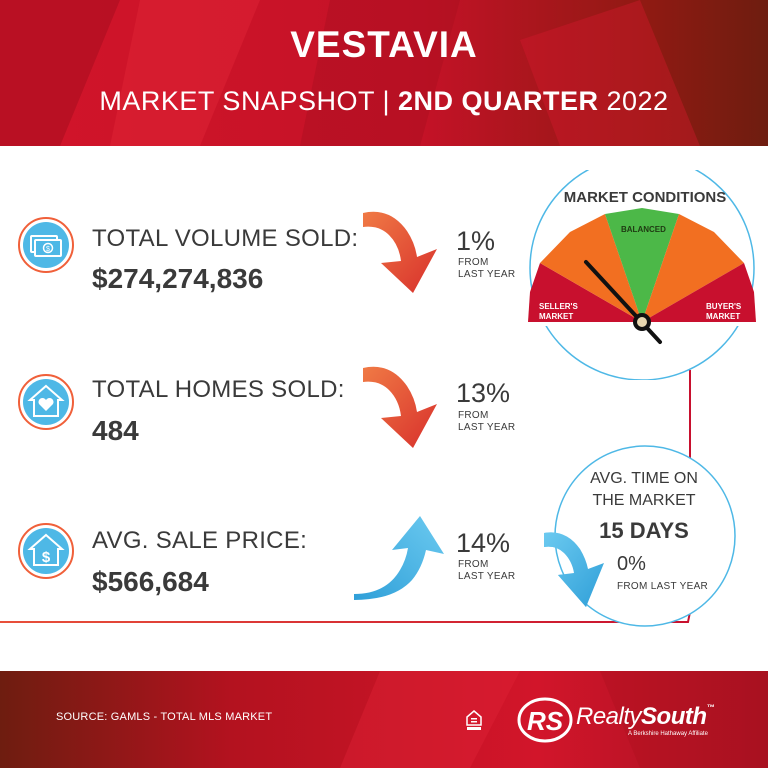 The height and width of the screenshot is (768, 768). I want to click on brand-part1: Realty, so click(609, 716).